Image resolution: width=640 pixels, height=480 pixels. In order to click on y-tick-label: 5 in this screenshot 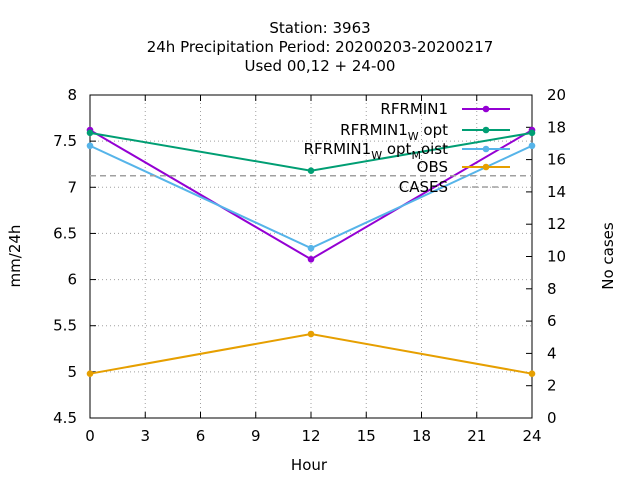, I will do `click(72, 372)`.